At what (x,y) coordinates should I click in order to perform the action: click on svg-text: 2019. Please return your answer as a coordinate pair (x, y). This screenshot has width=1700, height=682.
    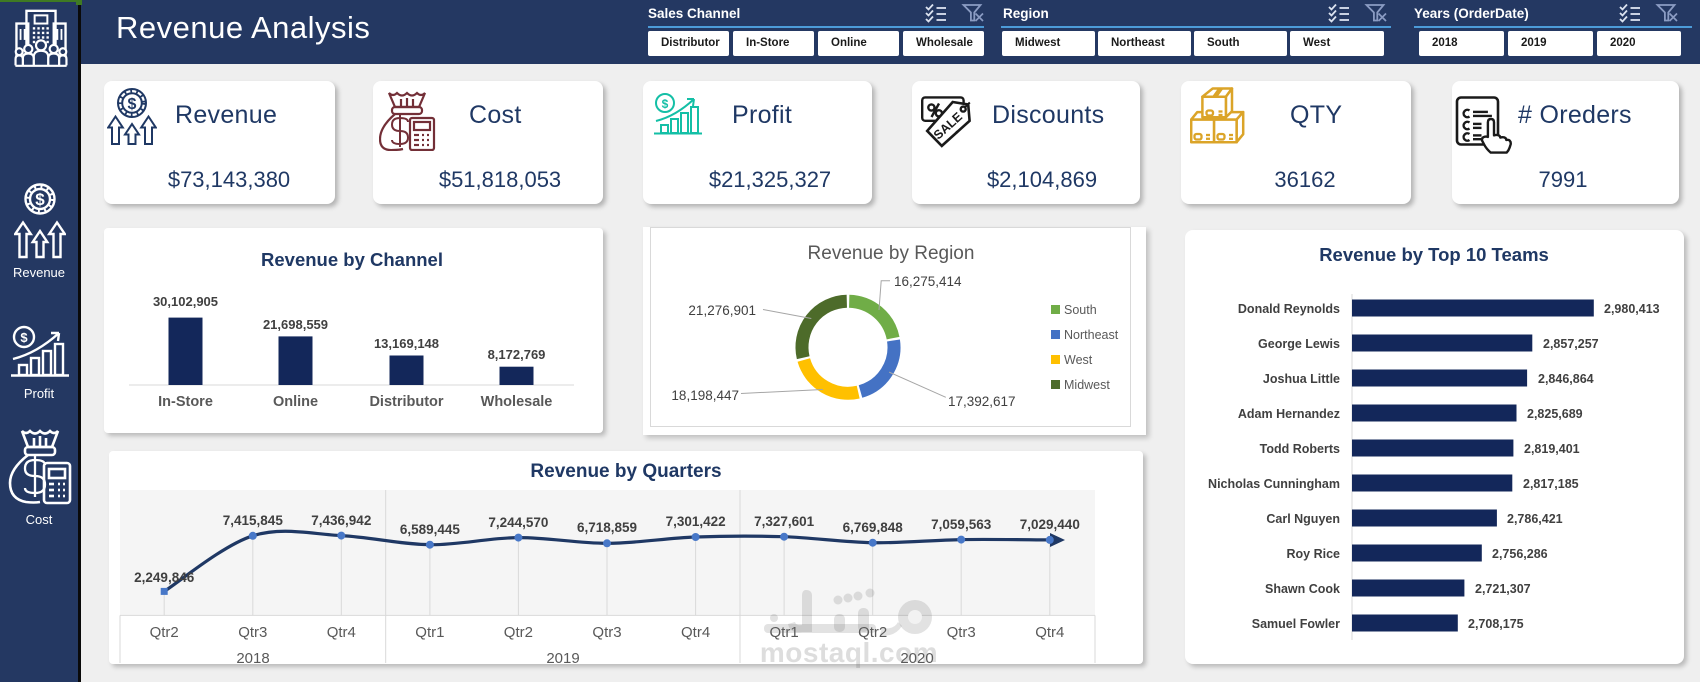
    Looking at the image, I should click on (562, 657).